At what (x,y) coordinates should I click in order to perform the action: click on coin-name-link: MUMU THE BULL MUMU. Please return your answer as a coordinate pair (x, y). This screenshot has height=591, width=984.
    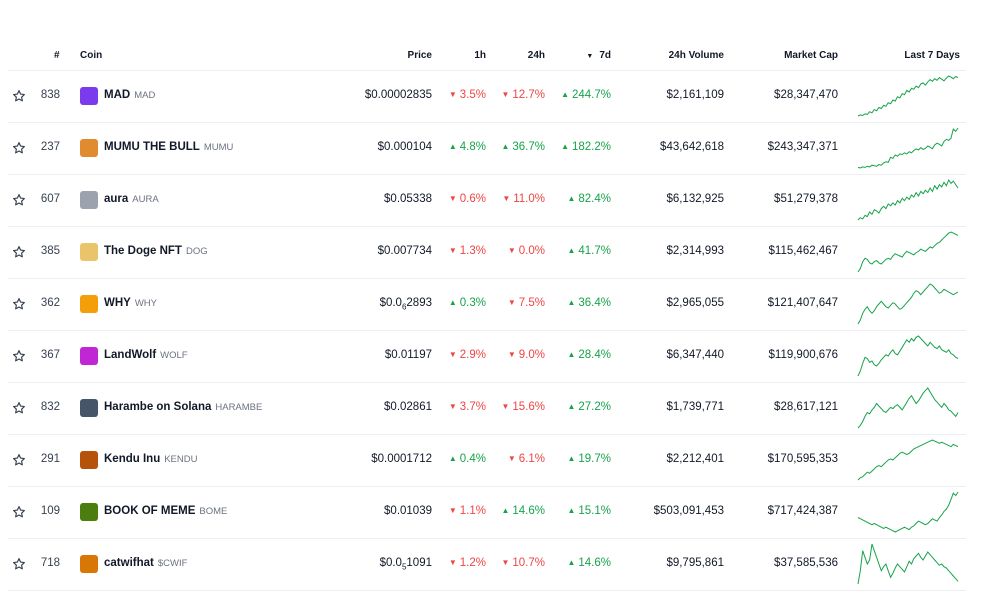
    Looking at the image, I should click on (168, 147).